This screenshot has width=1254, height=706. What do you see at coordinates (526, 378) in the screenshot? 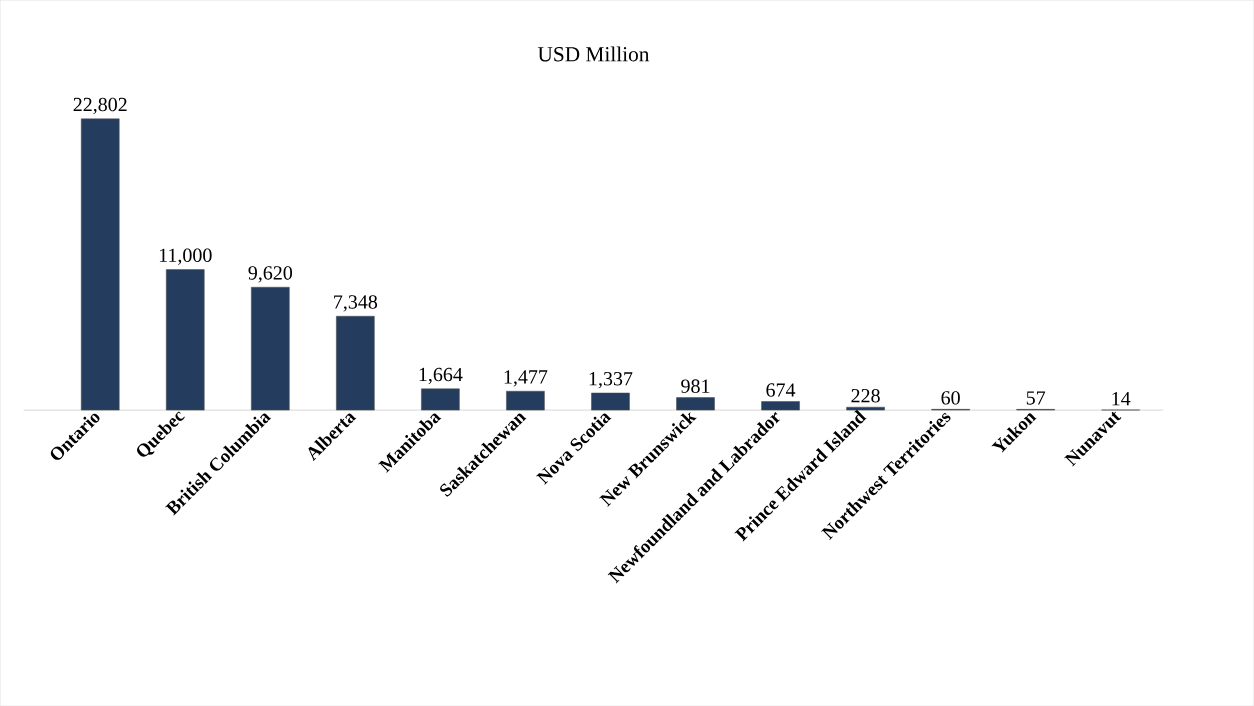
I see `data-label: 1,477` at bounding box center [526, 378].